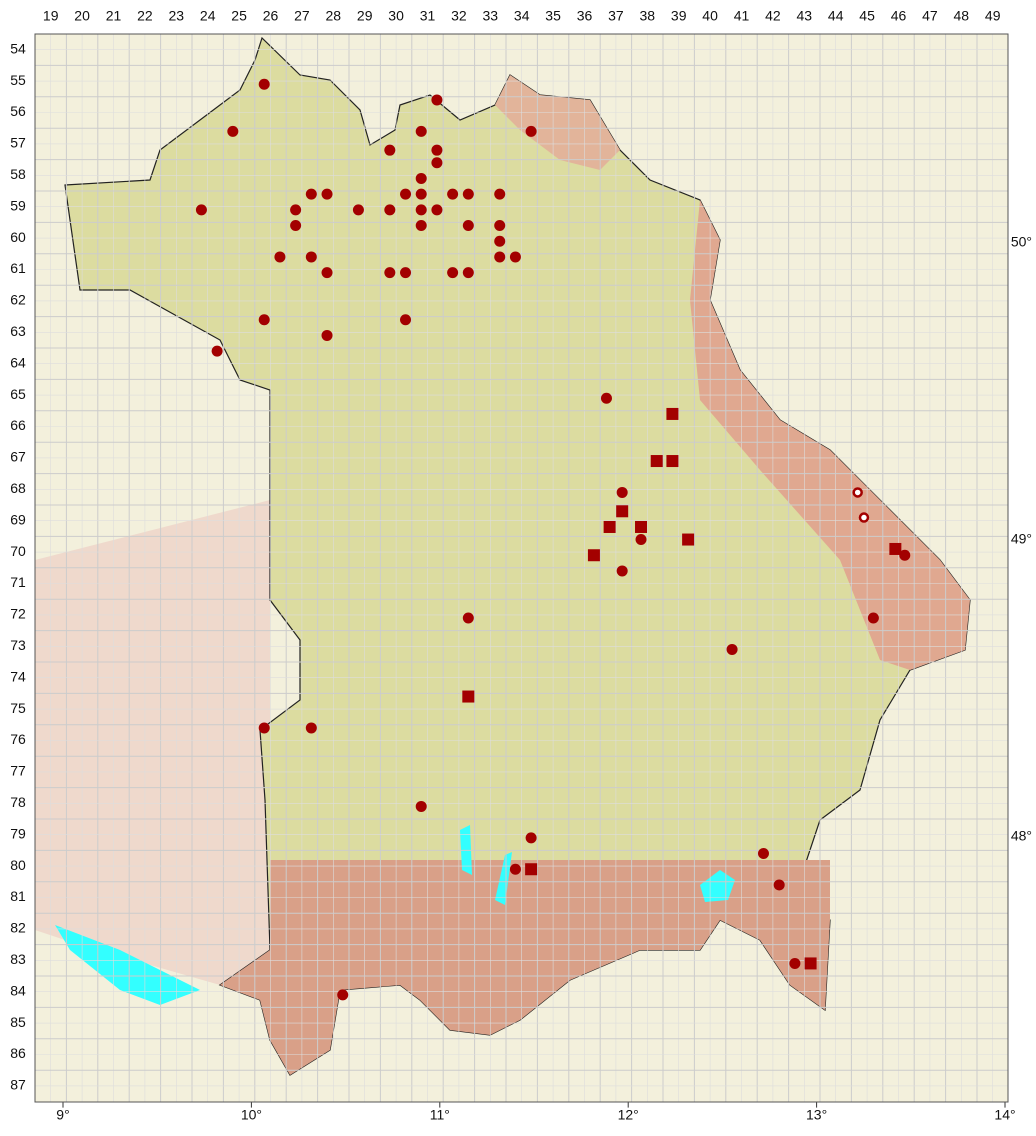  Describe the element at coordinates (18, 990) in the screenshot. I see `row-label: 84` at that location.